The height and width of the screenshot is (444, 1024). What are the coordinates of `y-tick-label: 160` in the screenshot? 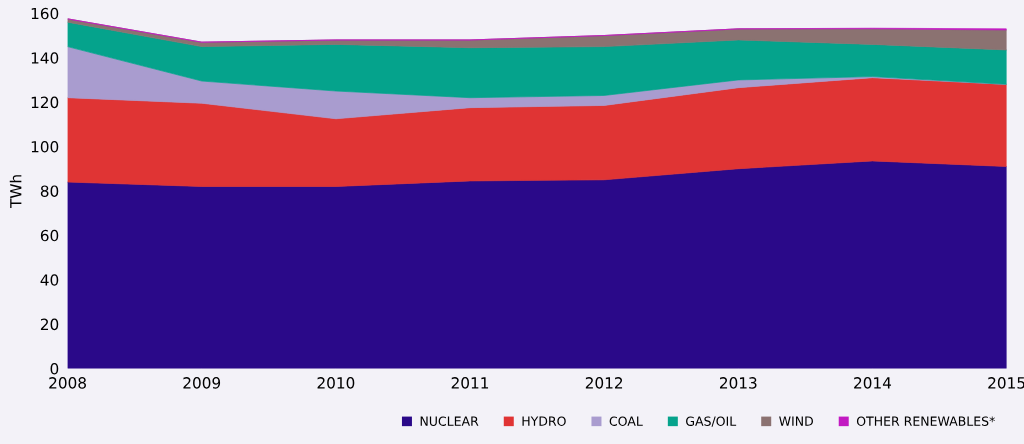 It's located at (45, 13).